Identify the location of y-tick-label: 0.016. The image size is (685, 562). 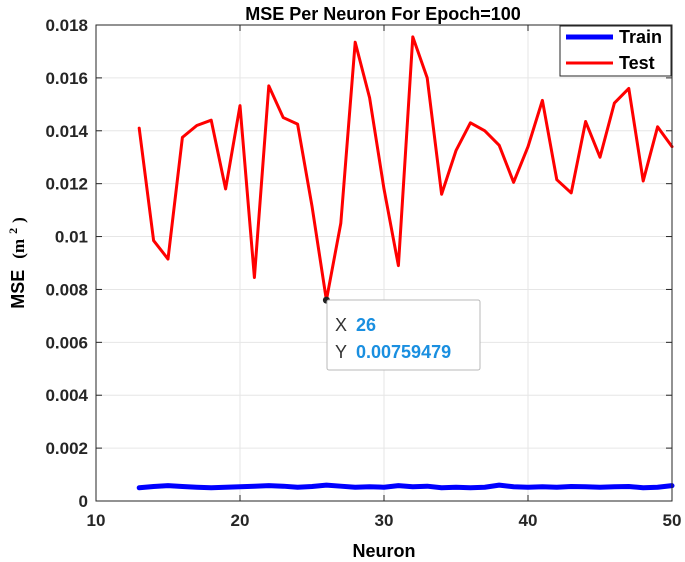
(66, 78).